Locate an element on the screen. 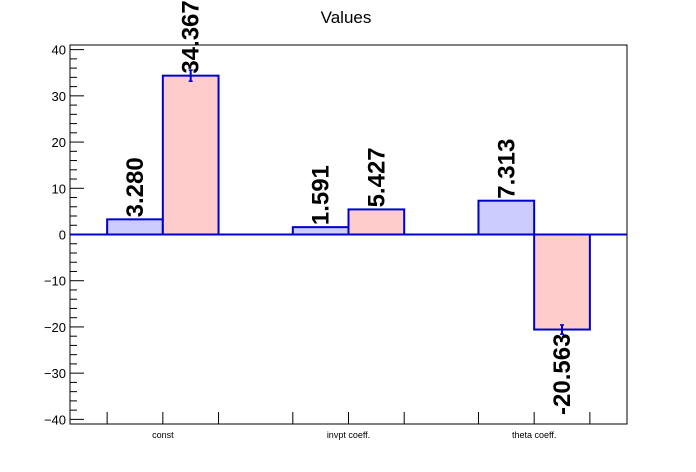 Image resolution: width=696 pixels, height=472 pixels. y-tick-label: 20 is located at coordinates (59, 142).